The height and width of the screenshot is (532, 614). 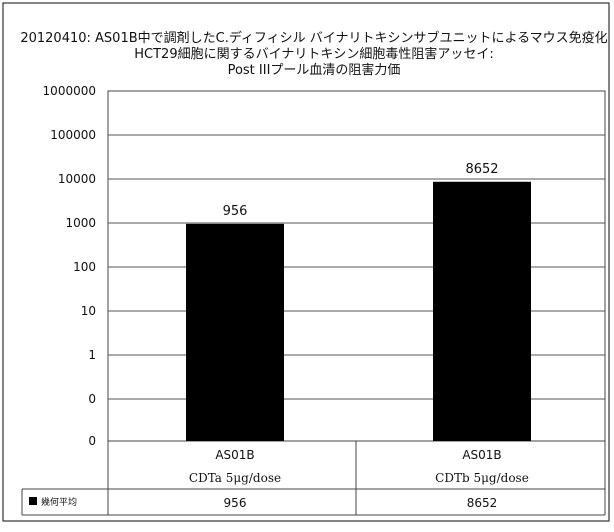 What do you see at coordinates (481, 169) in the screenshot?
I see `data-label: 8652` at bounding box center [481, 169].